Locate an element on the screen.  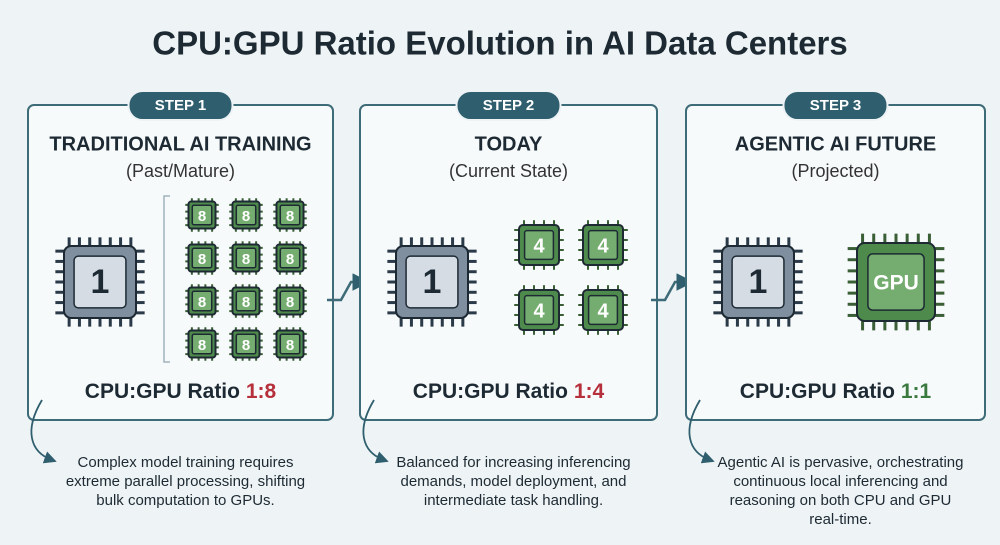
description-line: extreme parallel processing, shifting is located at coordinates (185, 481).